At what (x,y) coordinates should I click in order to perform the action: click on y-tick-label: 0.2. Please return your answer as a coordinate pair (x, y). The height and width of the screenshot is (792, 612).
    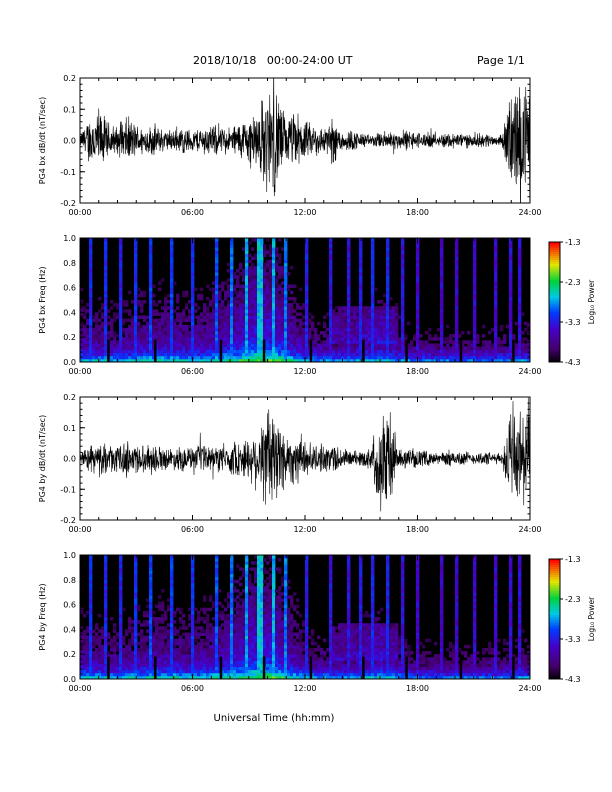
    Looking at the image, I should click on (69, 337).